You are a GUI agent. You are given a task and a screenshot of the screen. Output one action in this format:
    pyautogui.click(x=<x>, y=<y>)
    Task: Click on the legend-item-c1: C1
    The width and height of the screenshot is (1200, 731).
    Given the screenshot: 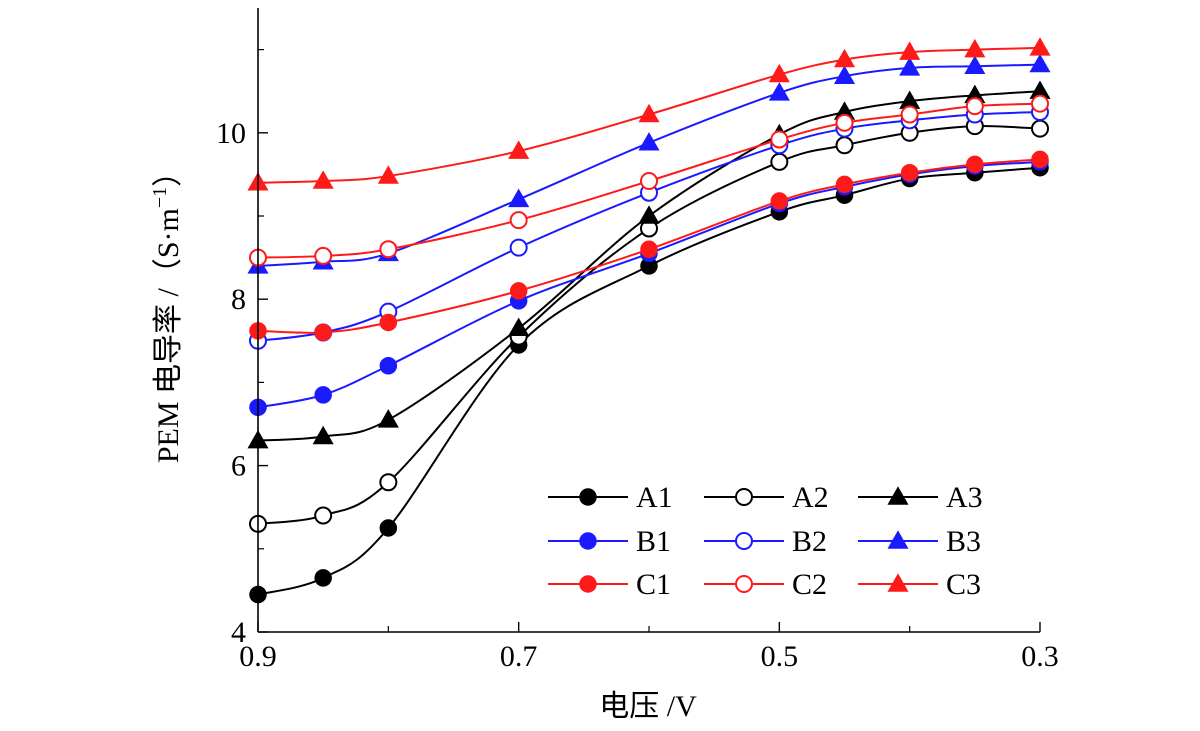 What is the action you would take?
    pyautogui.click(x=609, y=584)
    